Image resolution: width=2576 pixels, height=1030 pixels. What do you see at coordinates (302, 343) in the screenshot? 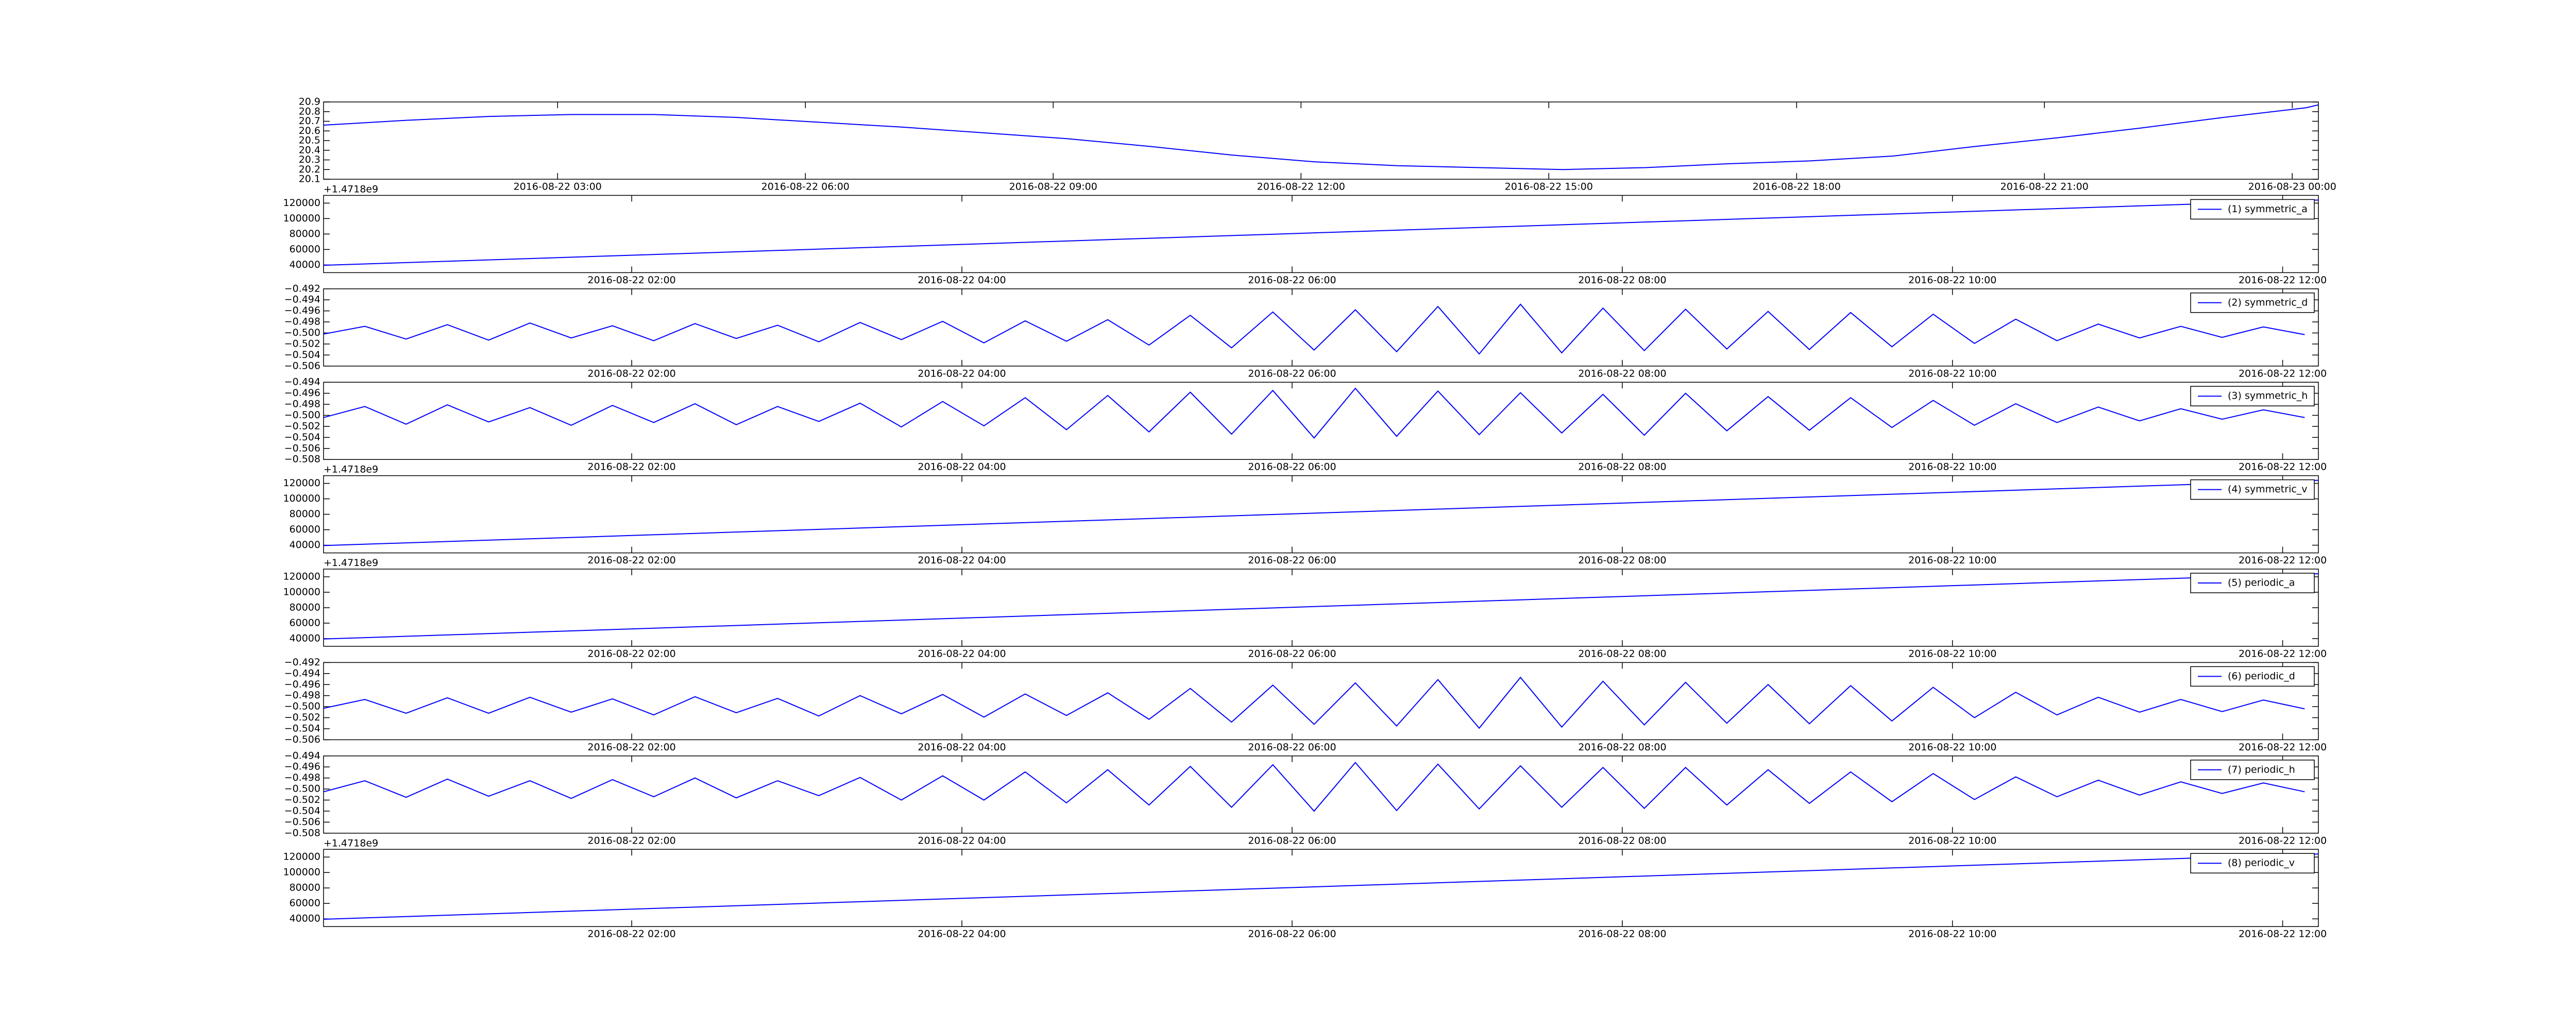
I see `y-tick-label: −0.502` at bounding box center [302, 343].